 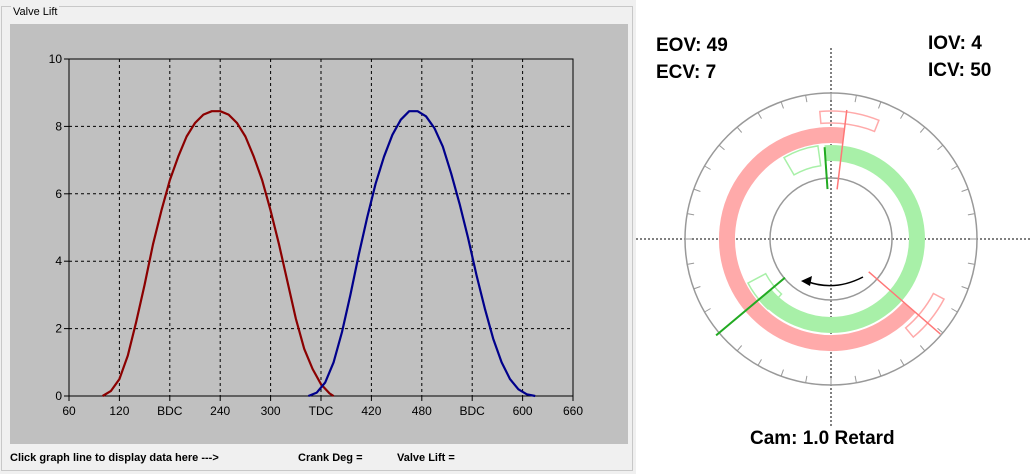 I want to click on x-tick-label: 600, so click(x=523, y=411).